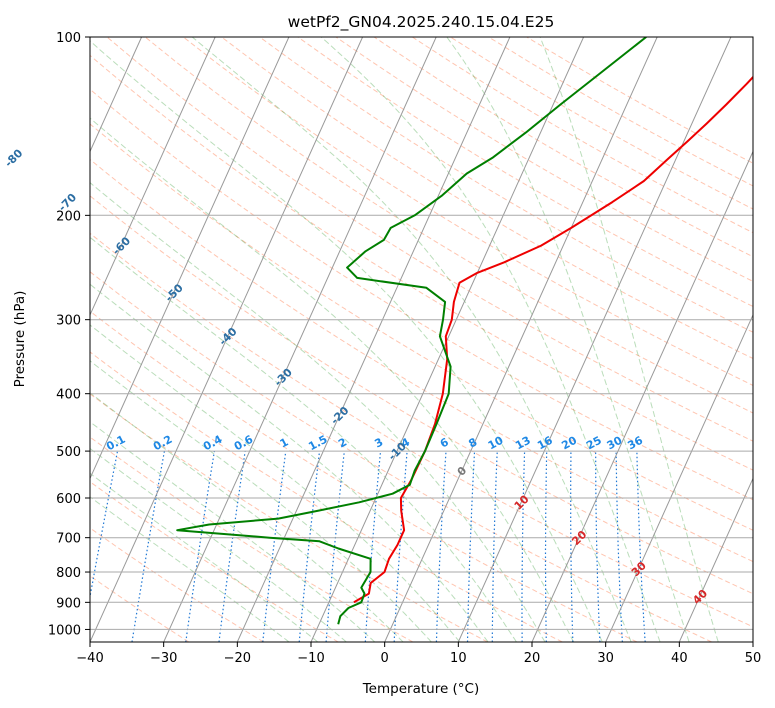  I want to click on y-tick-label: 600, so click(68, 499).